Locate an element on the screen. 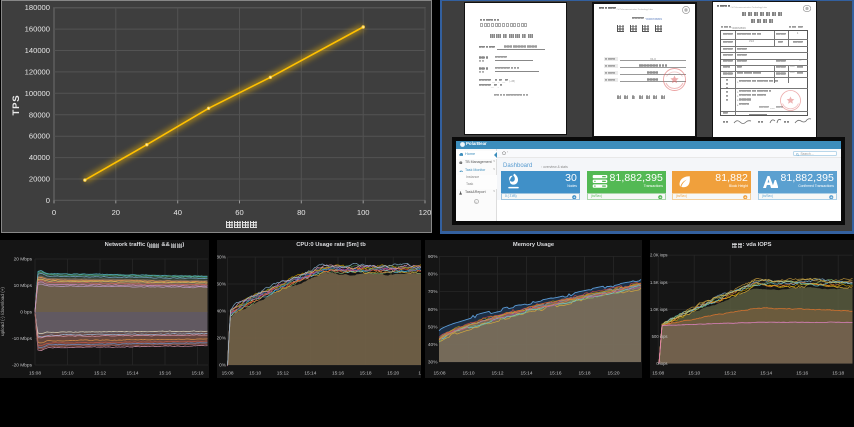 The width and height of the screenshot is (854, 427). svg-text: 100 is located at coordinates (363, 212).